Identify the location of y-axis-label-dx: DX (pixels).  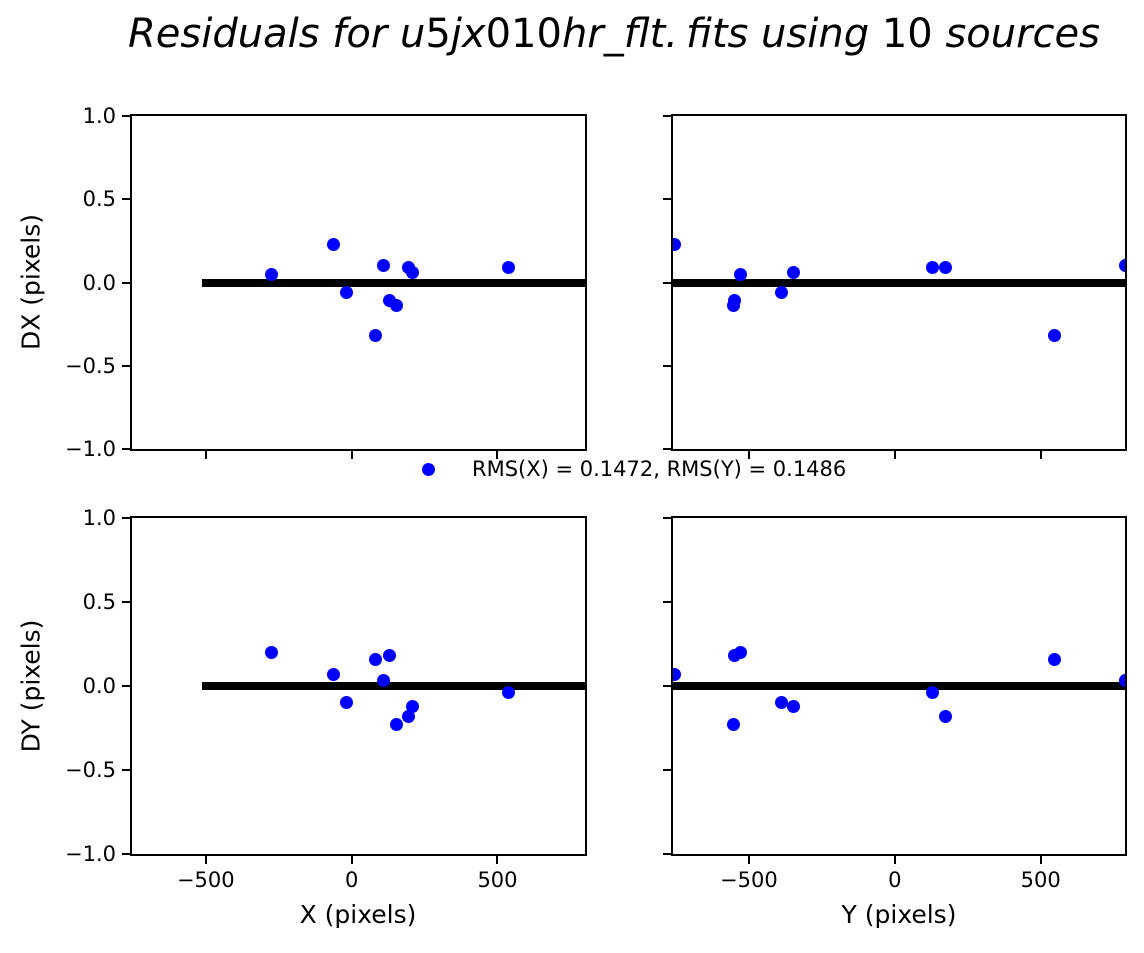
(31, 282).